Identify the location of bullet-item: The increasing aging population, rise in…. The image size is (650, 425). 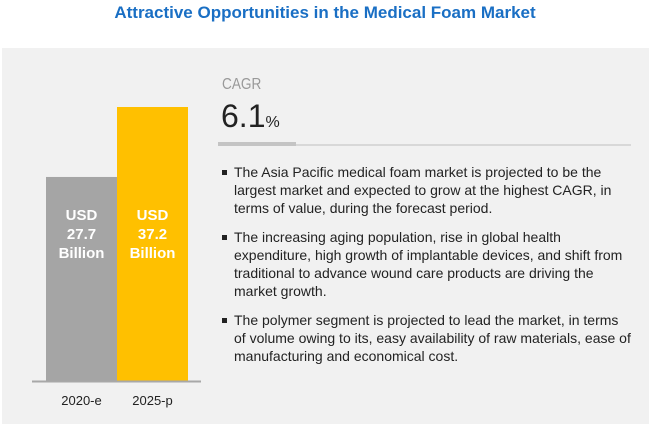
(427, 264).